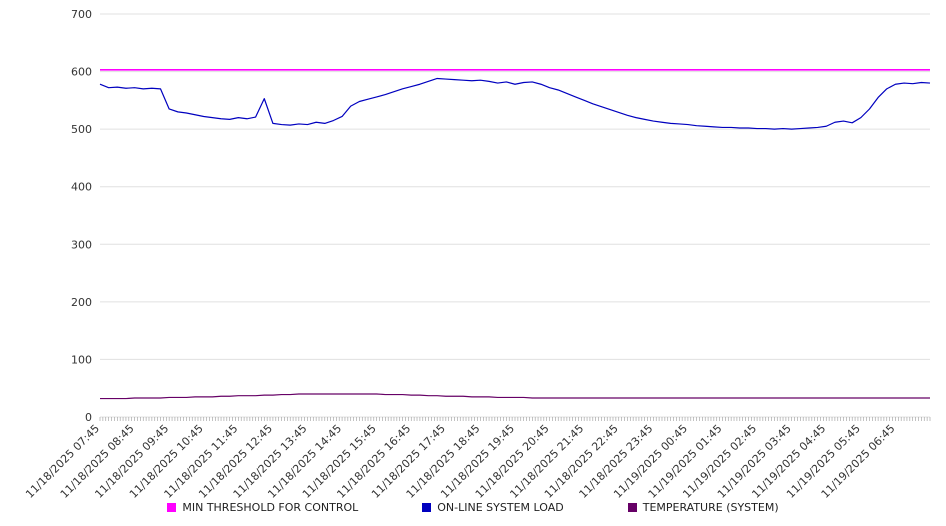 The width and height of the screenshot is (946, 526). I want to click on legend-item-online-system-load: ON-LINE SYSTEM LOAD, so click(493, 507).